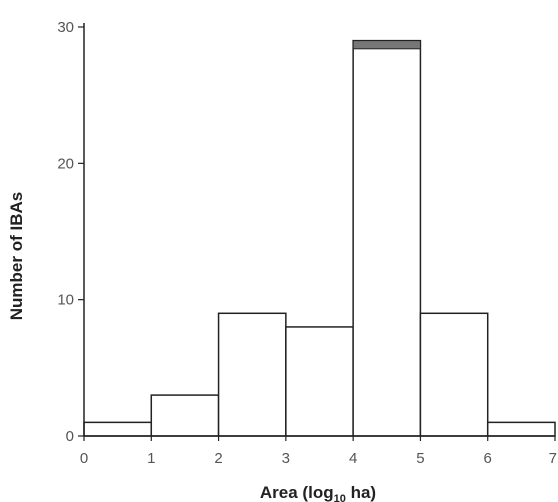 Image resolution: width=558 pixels, height=502 pixels. Describe the element at coordinates (286, 458) in the screenshot. I see `x-tick-label: 3` at that location.